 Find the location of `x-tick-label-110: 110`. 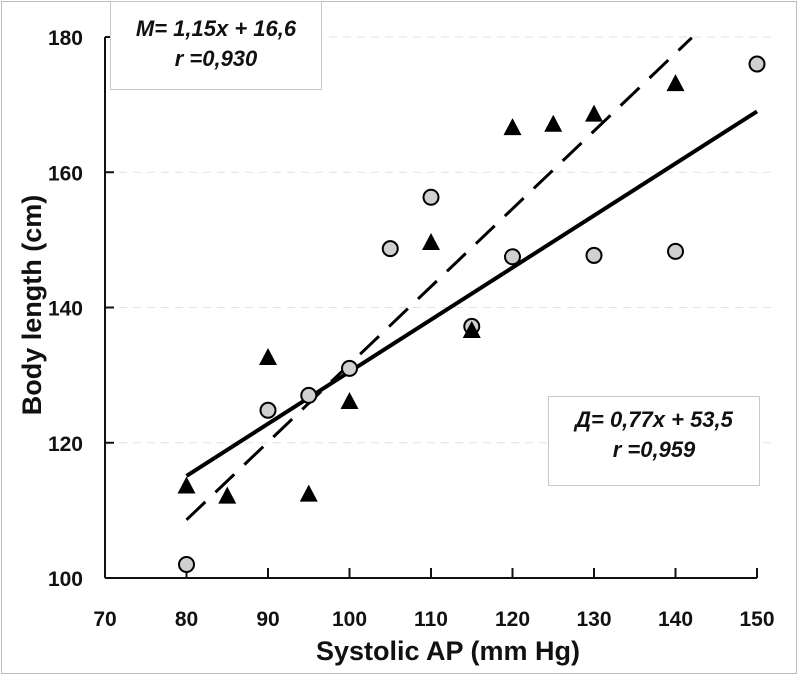

x-tick-label-110: 110 is located at coordinates (431, 619).